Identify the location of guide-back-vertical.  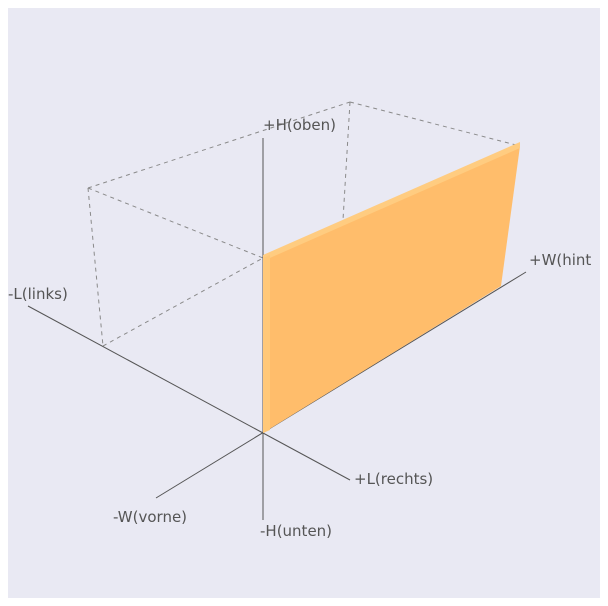
(346, 161).